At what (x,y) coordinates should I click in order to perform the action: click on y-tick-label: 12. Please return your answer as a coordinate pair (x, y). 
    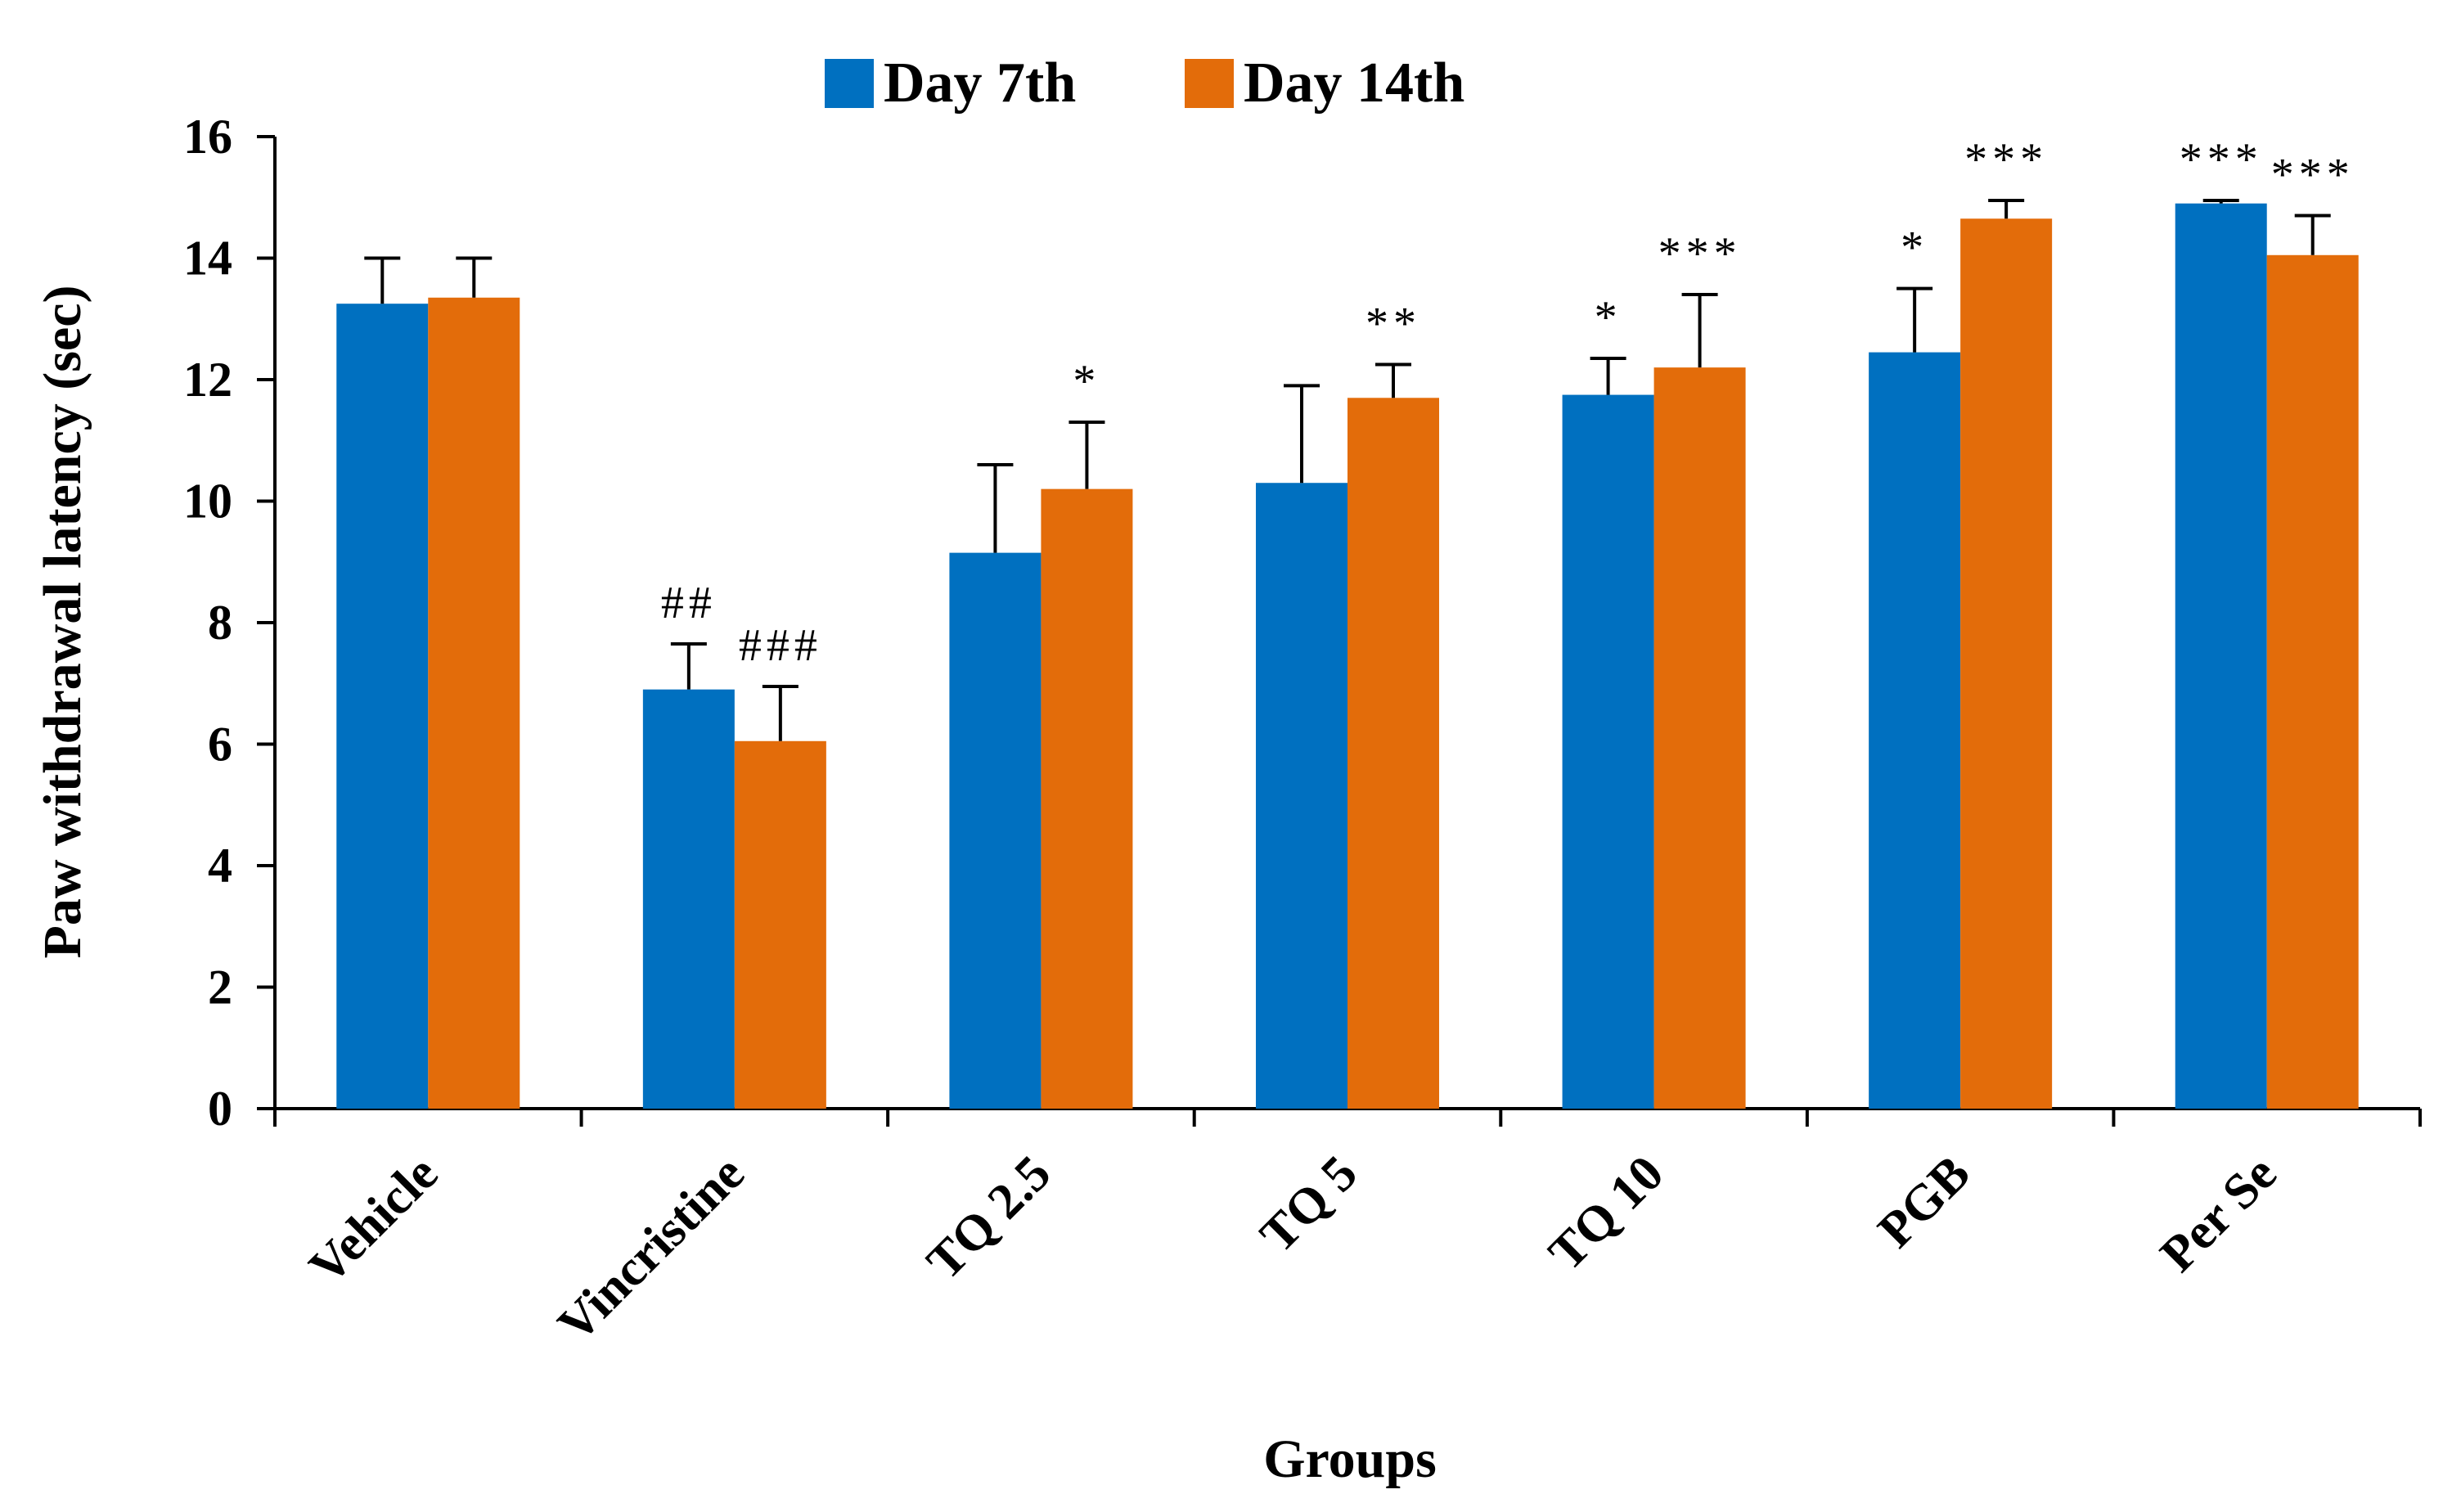
    Looking at the image, I should click on (207, 380).